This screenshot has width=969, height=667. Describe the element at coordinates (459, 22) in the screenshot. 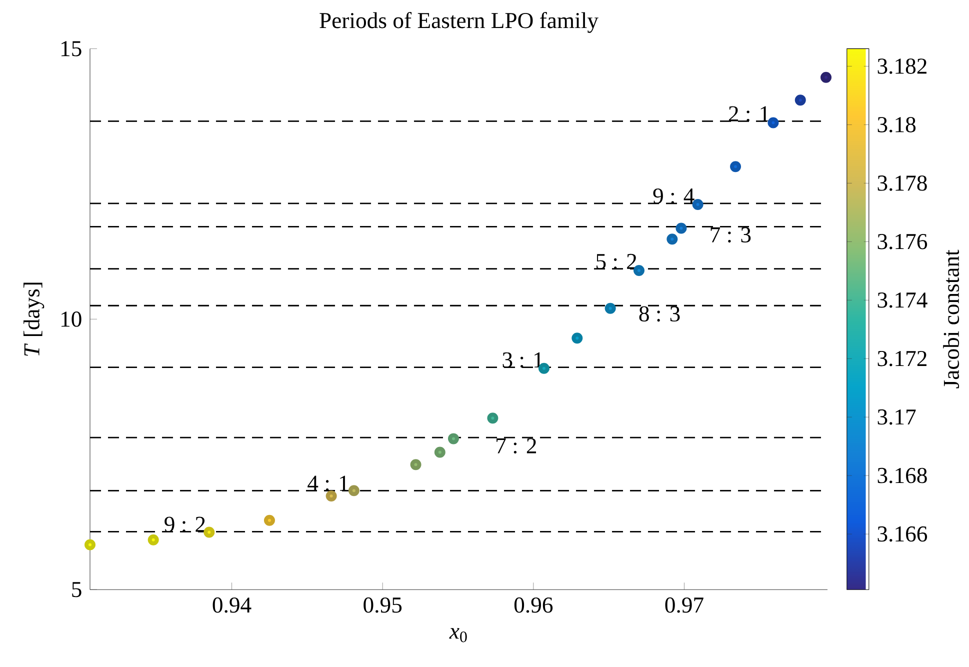

I see `chart-title: Periods of Eastern LPO family` at that location.